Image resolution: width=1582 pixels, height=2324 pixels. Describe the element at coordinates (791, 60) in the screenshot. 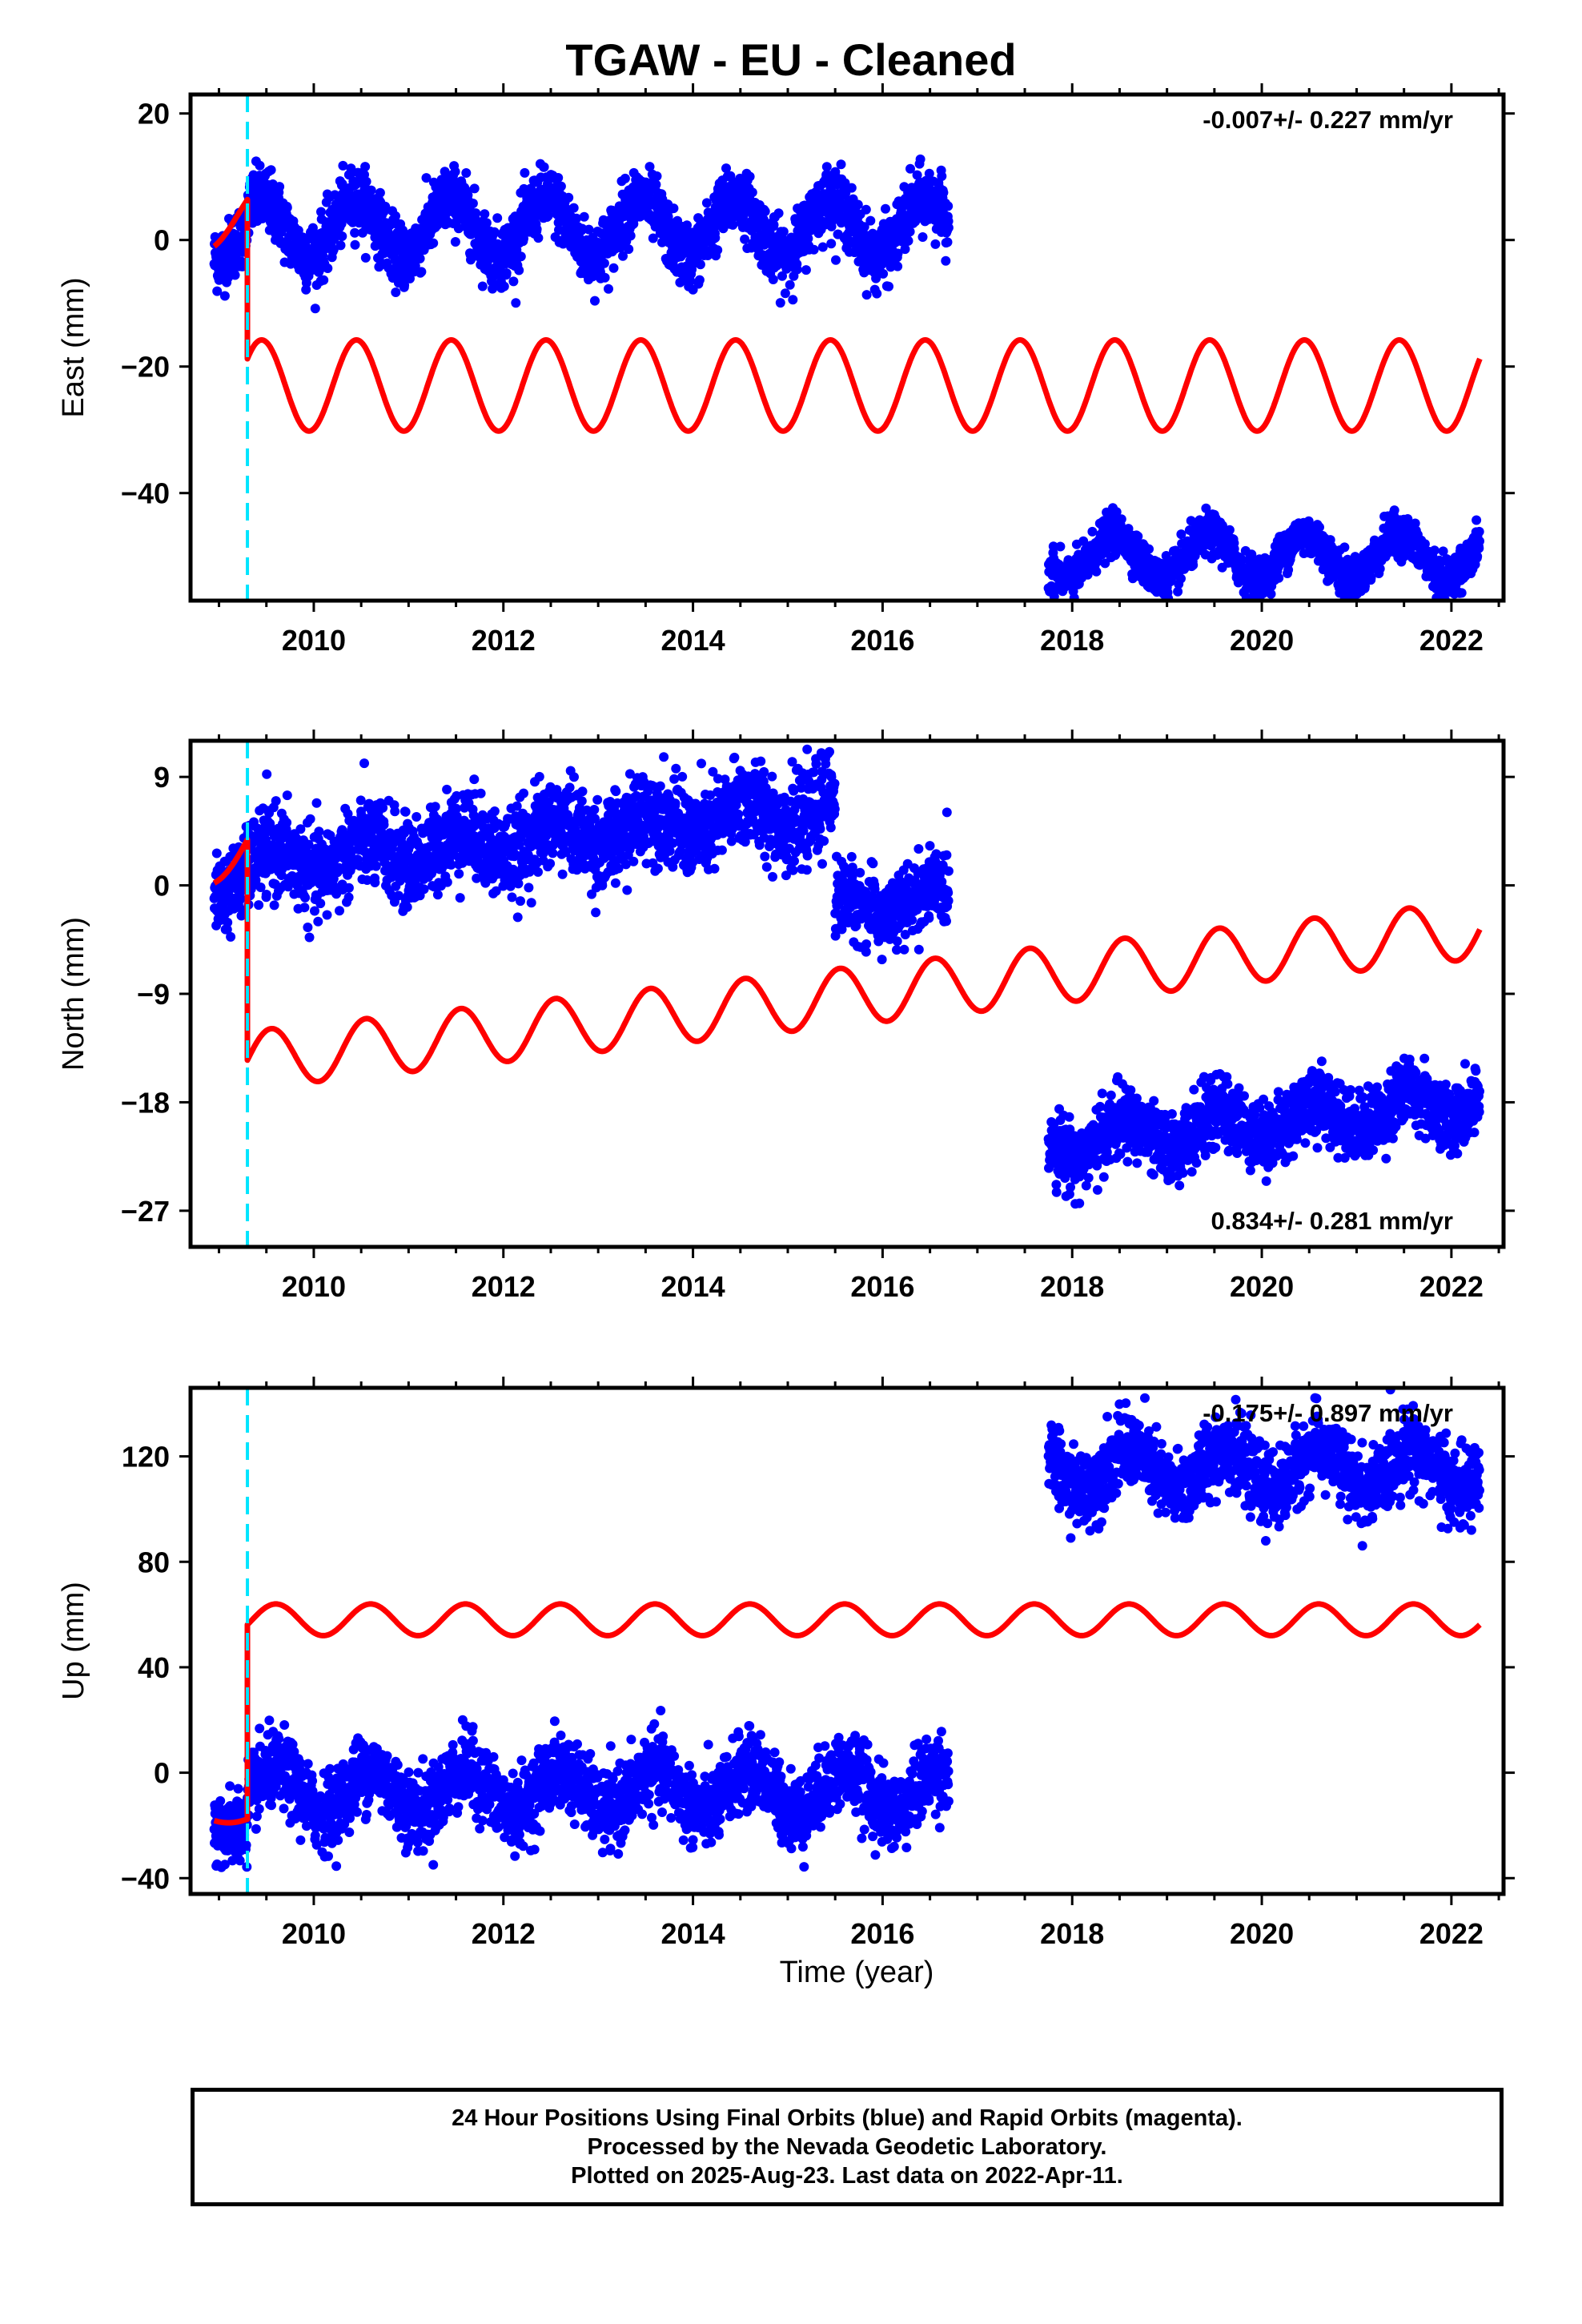

I see `chart-title: TGAW - EU - Cleaned` at that location.